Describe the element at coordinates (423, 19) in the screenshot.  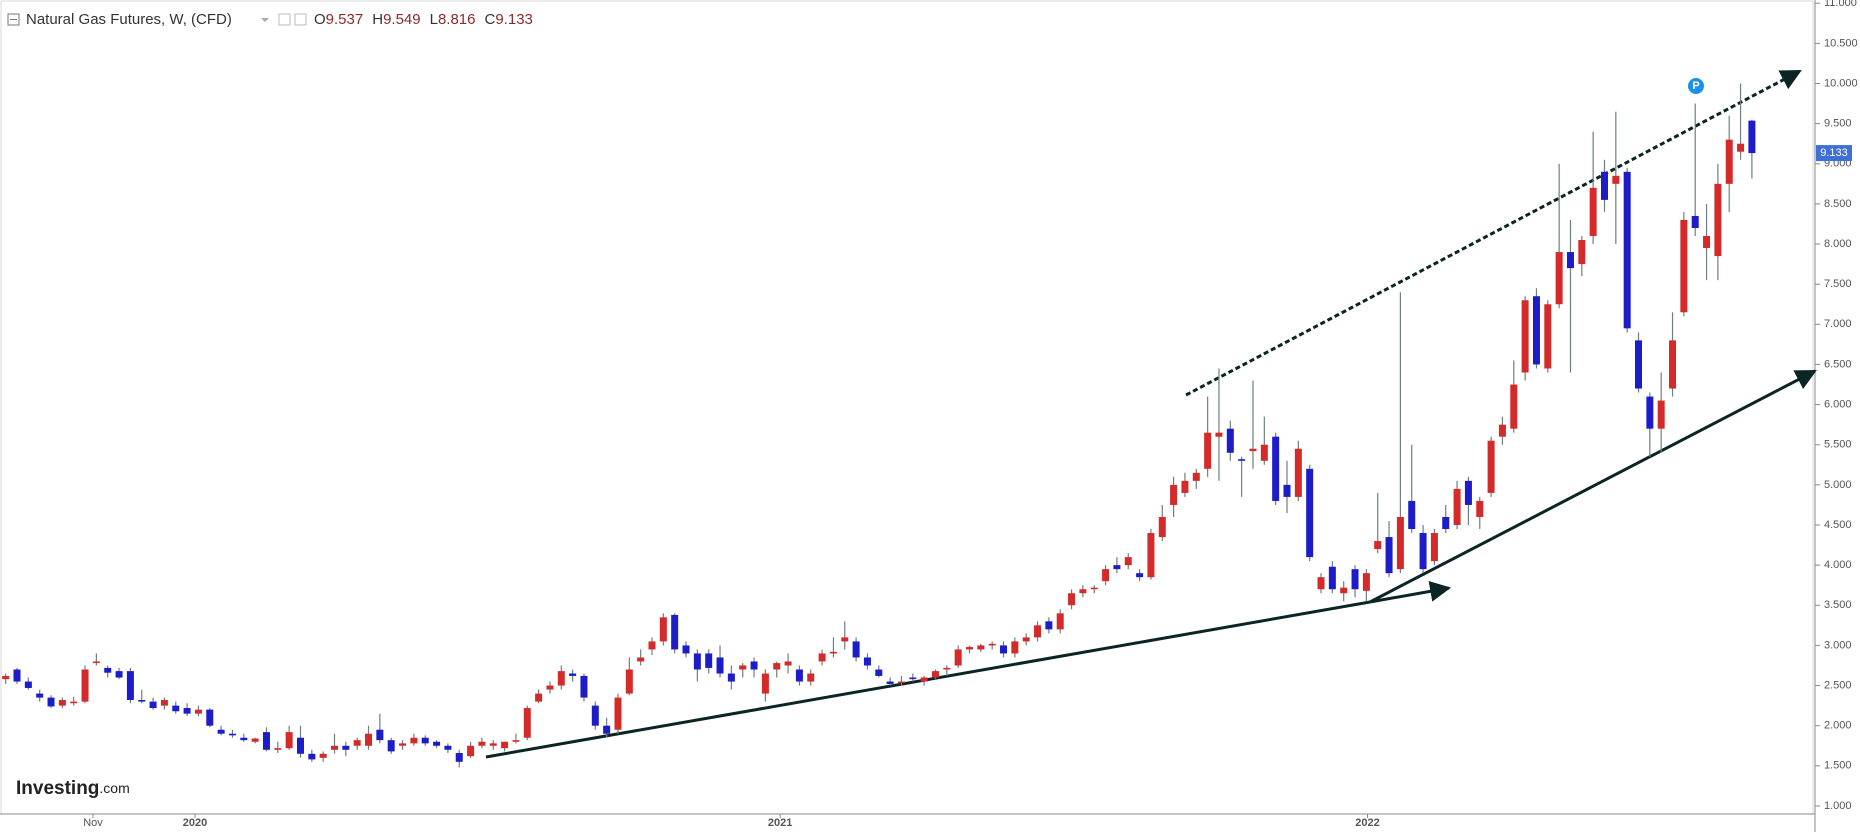
I see `ohlc-header: O9.537 H9.549 L8.816 C9.133` at that location.